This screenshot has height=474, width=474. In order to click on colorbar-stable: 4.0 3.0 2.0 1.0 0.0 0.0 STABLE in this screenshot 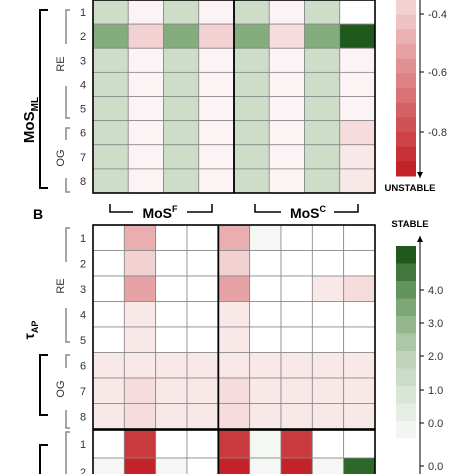, I will do `click(417, 346)`.